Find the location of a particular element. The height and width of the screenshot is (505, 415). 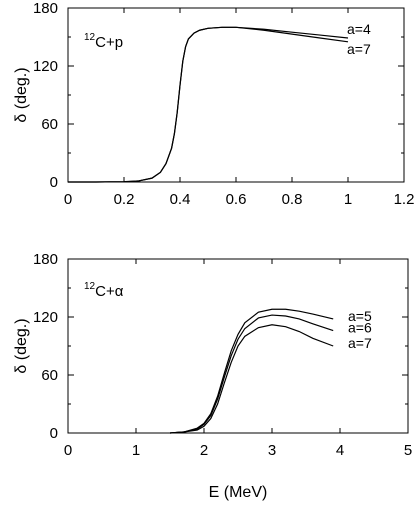

system-label: 12C+p is located at coordinates (103, 41).